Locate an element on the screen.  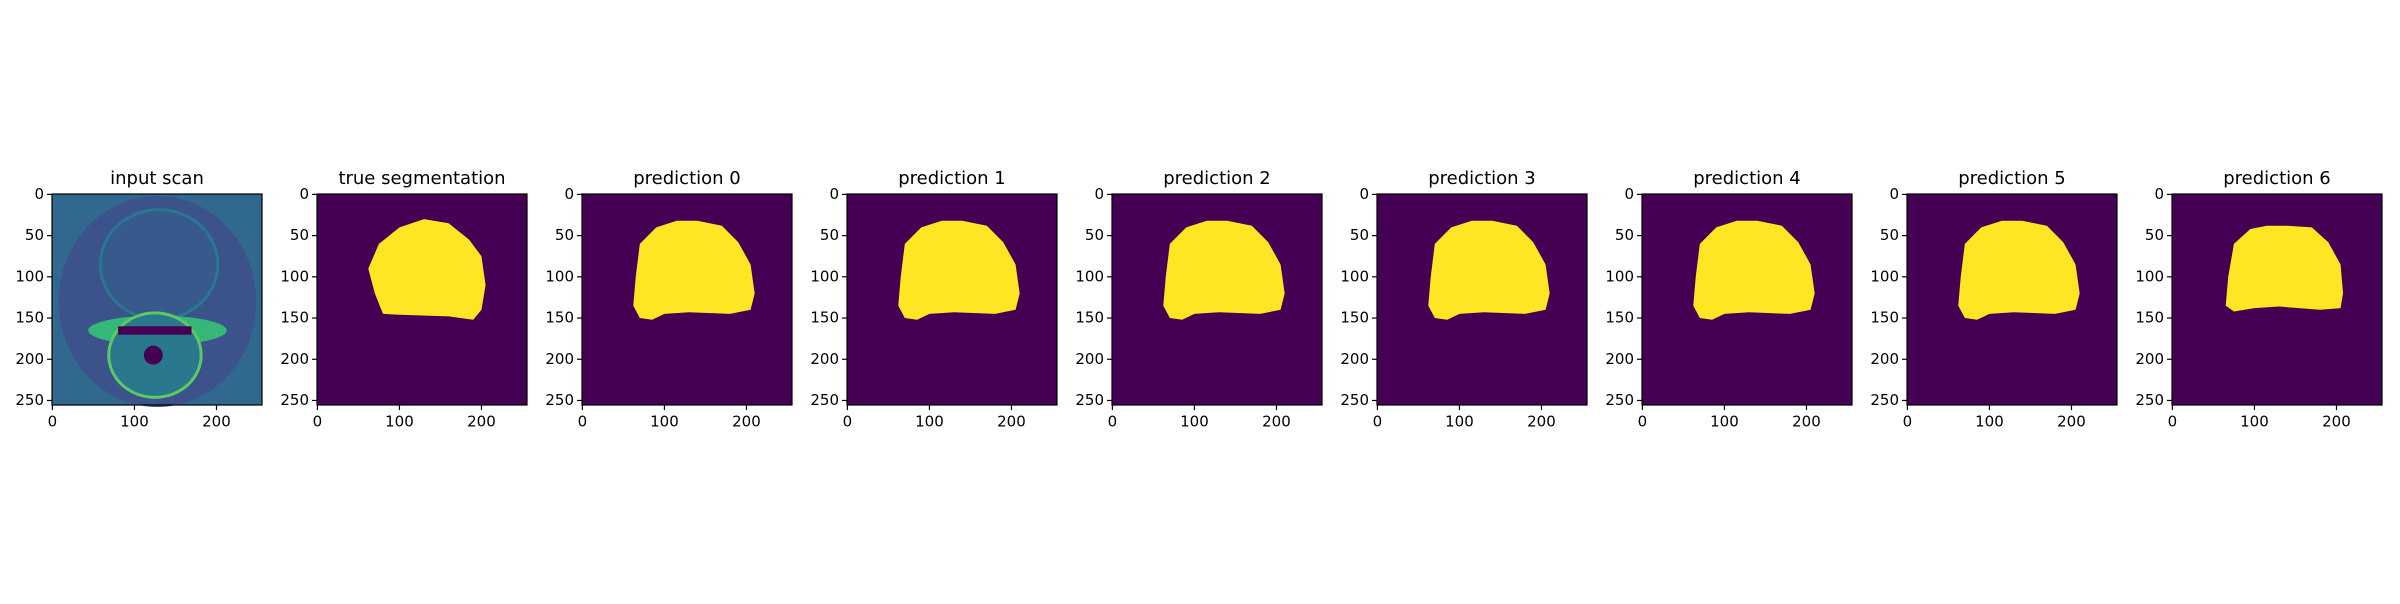
subplot-title: prediction 5 is located at coordinates (2011, 178).